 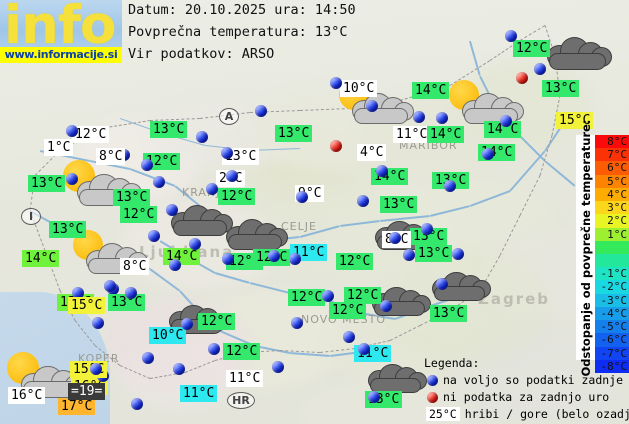 What do you see at coordinates (612, 247) in the screenshot?
I see `scale-step` at bounding box center [612, 247].